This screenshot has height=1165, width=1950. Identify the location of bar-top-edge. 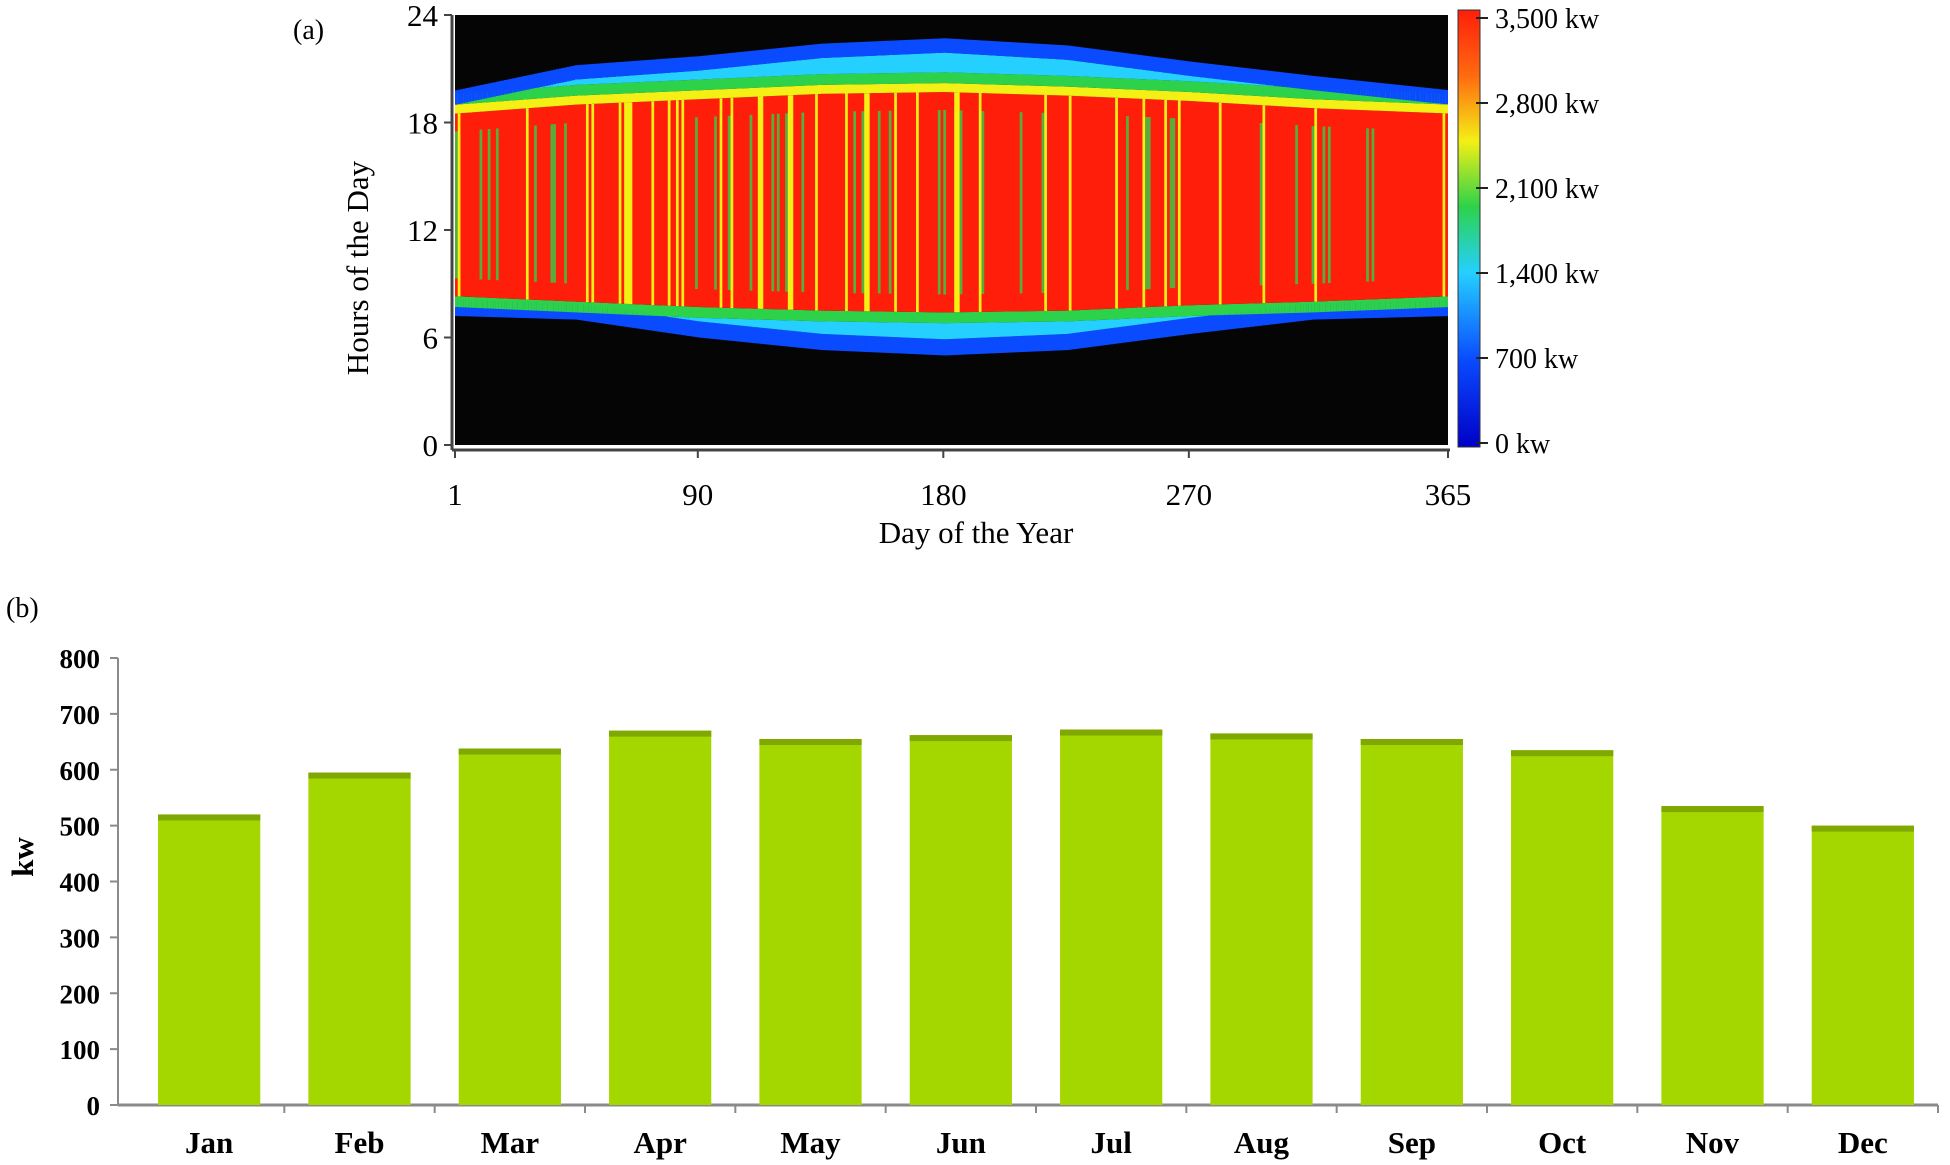
(1562, 753).